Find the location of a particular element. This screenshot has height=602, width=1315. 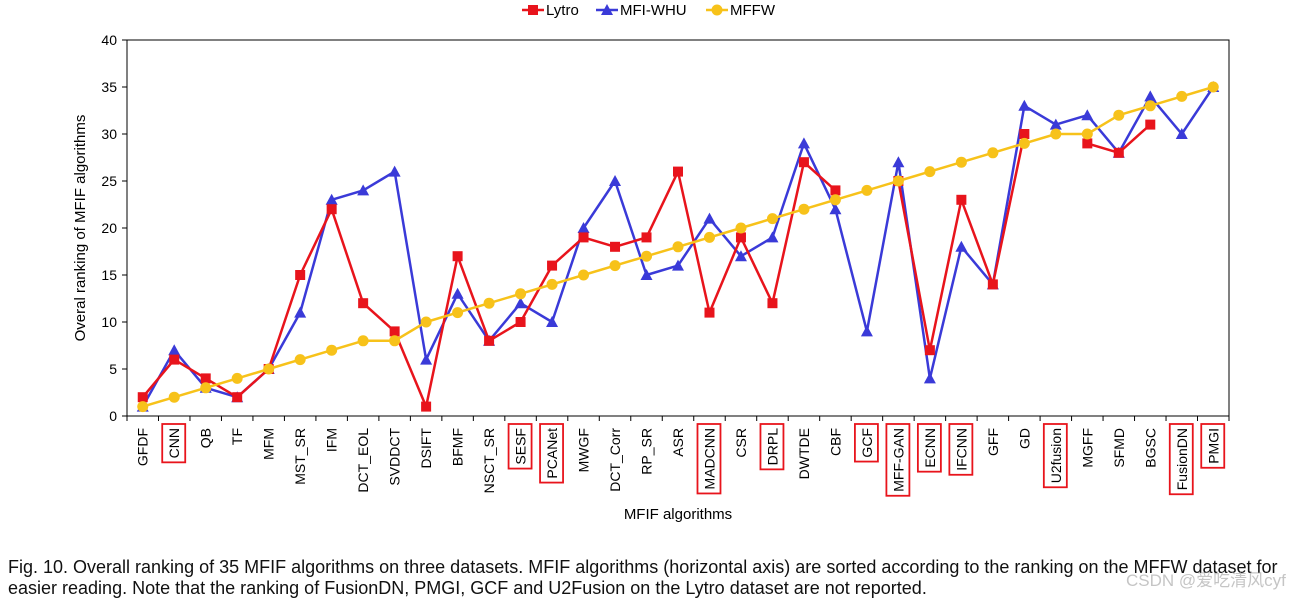

x-tick-label: MADCNN is located at coordinates (709, 458).